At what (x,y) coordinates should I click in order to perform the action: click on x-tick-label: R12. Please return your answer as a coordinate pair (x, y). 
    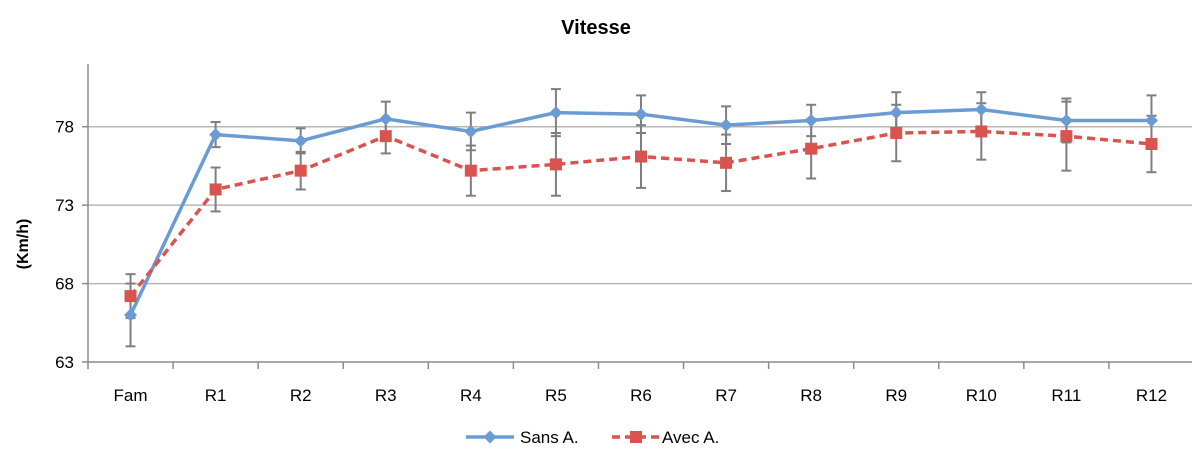
    Looking at the image, I should click on (1151, 395).